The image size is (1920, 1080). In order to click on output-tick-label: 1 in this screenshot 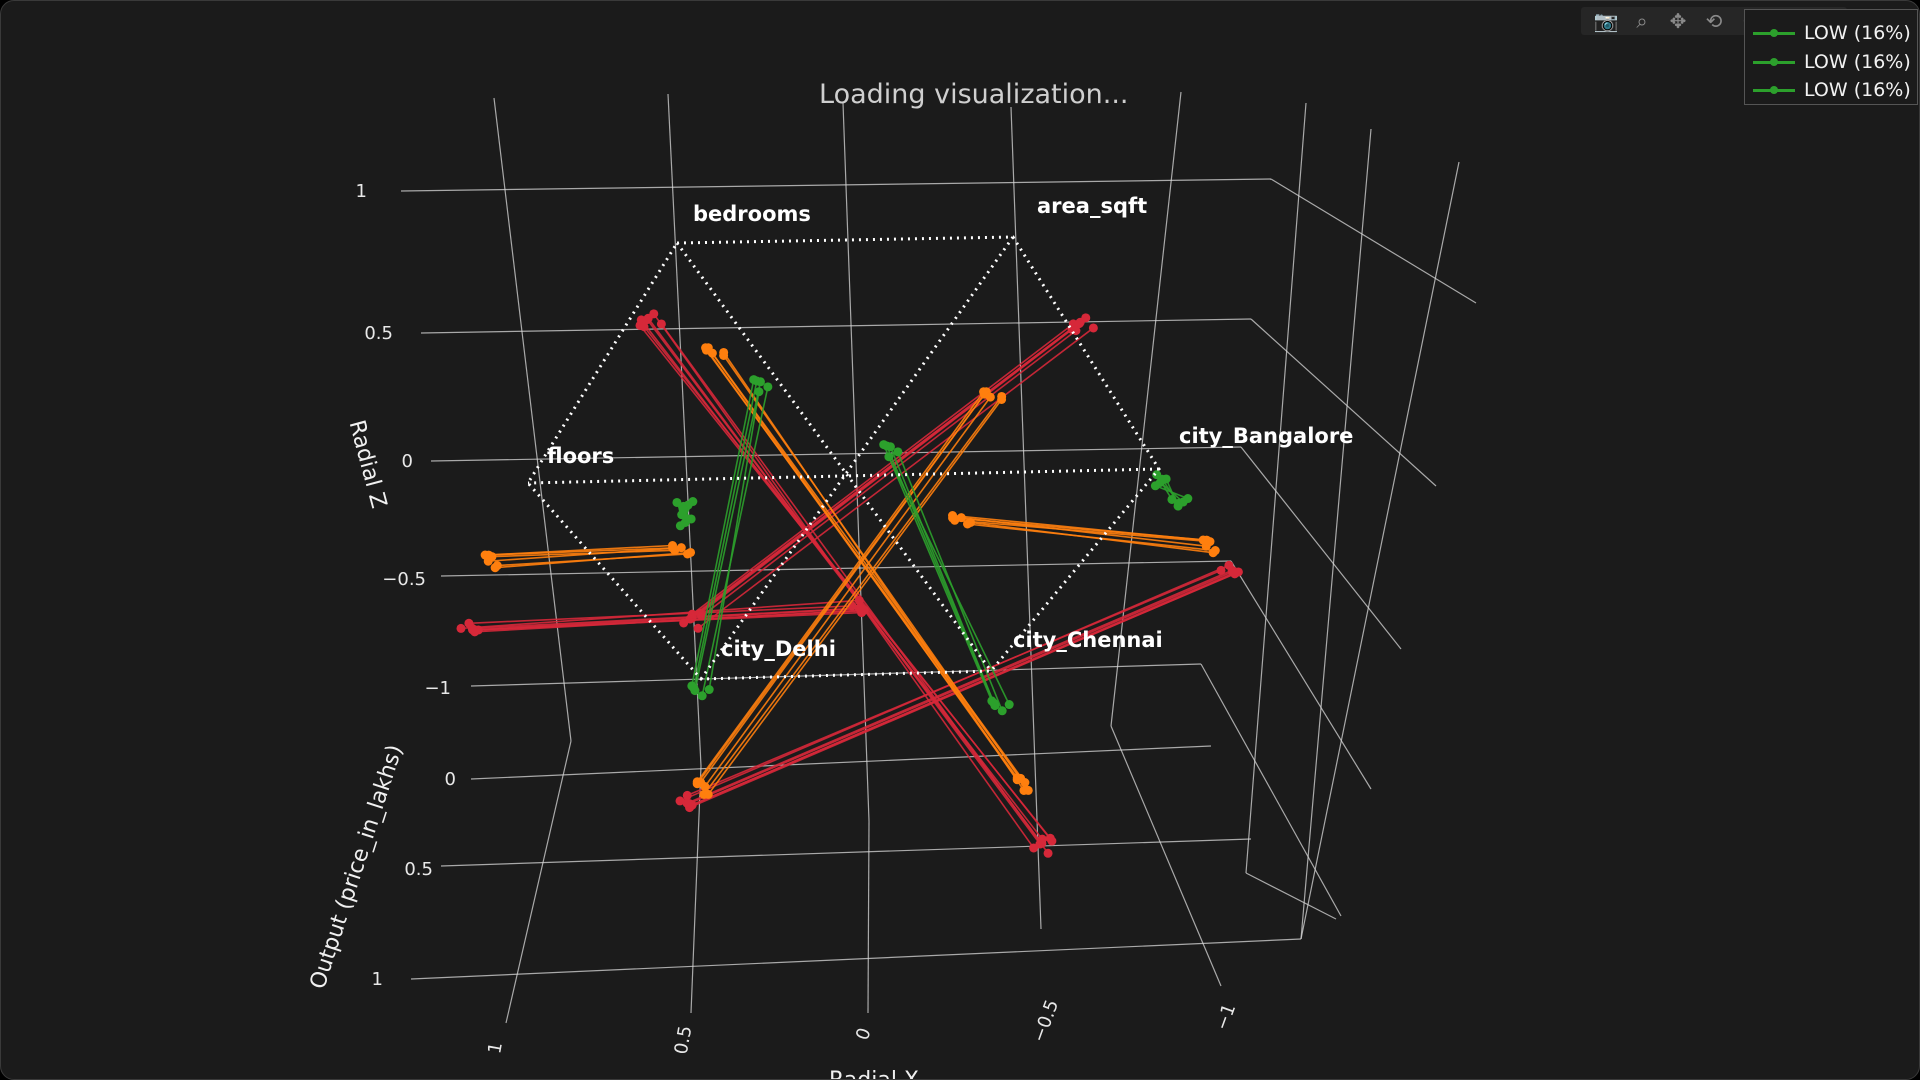, I will do `click(377, 979)`.